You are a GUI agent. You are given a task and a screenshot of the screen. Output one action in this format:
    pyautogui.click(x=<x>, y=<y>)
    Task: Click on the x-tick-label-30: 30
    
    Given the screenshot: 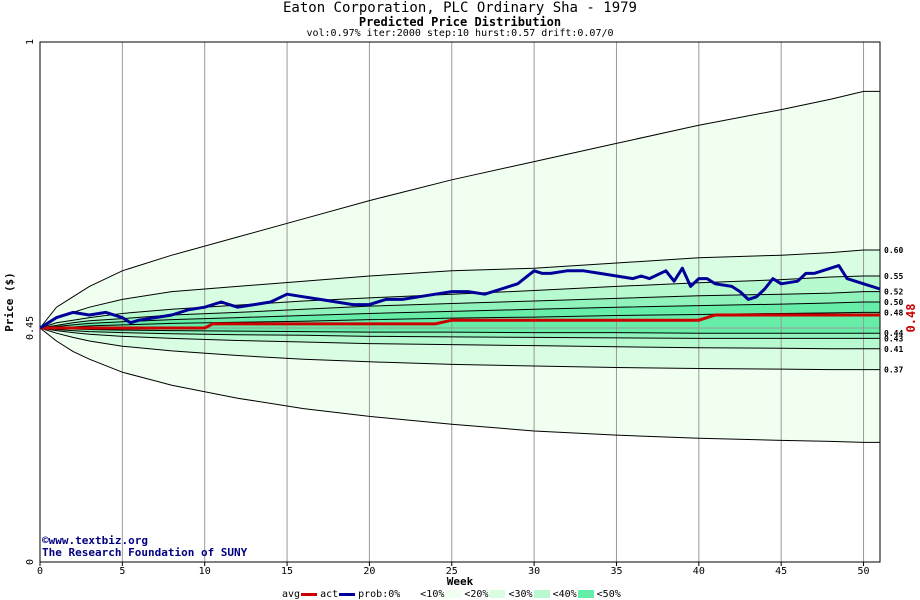 What is the action you would take?
    pyautogui.click(x=534, y=571)
    